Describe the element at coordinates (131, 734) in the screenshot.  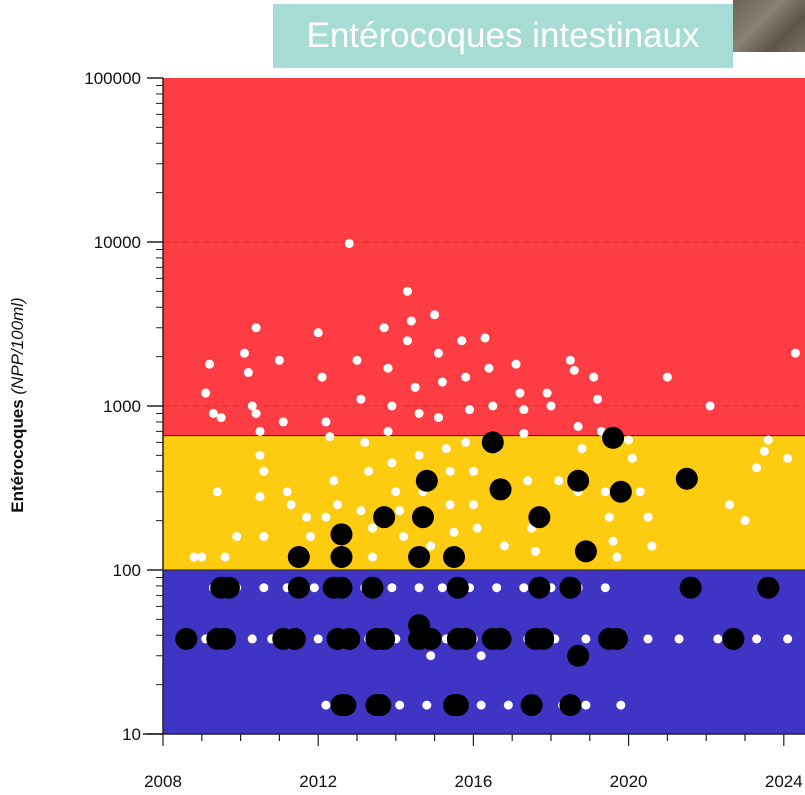
I see `y-tick-label: 10` at that location.